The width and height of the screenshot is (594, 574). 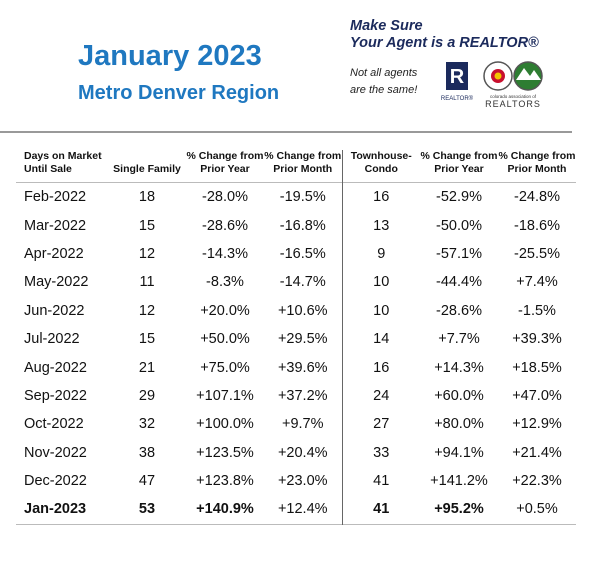 What do you see at coordinates (225, 339) in the screenshot?
I see `cell: +50.0%` at bounding box center [225, 339].